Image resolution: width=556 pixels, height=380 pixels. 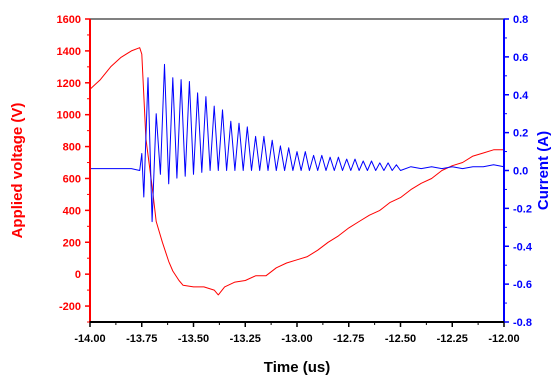 What do you see at coordinates (503, 339) in the screenshot?
I see `x-tick-label: -12.00` at bounding box center [503, 339].